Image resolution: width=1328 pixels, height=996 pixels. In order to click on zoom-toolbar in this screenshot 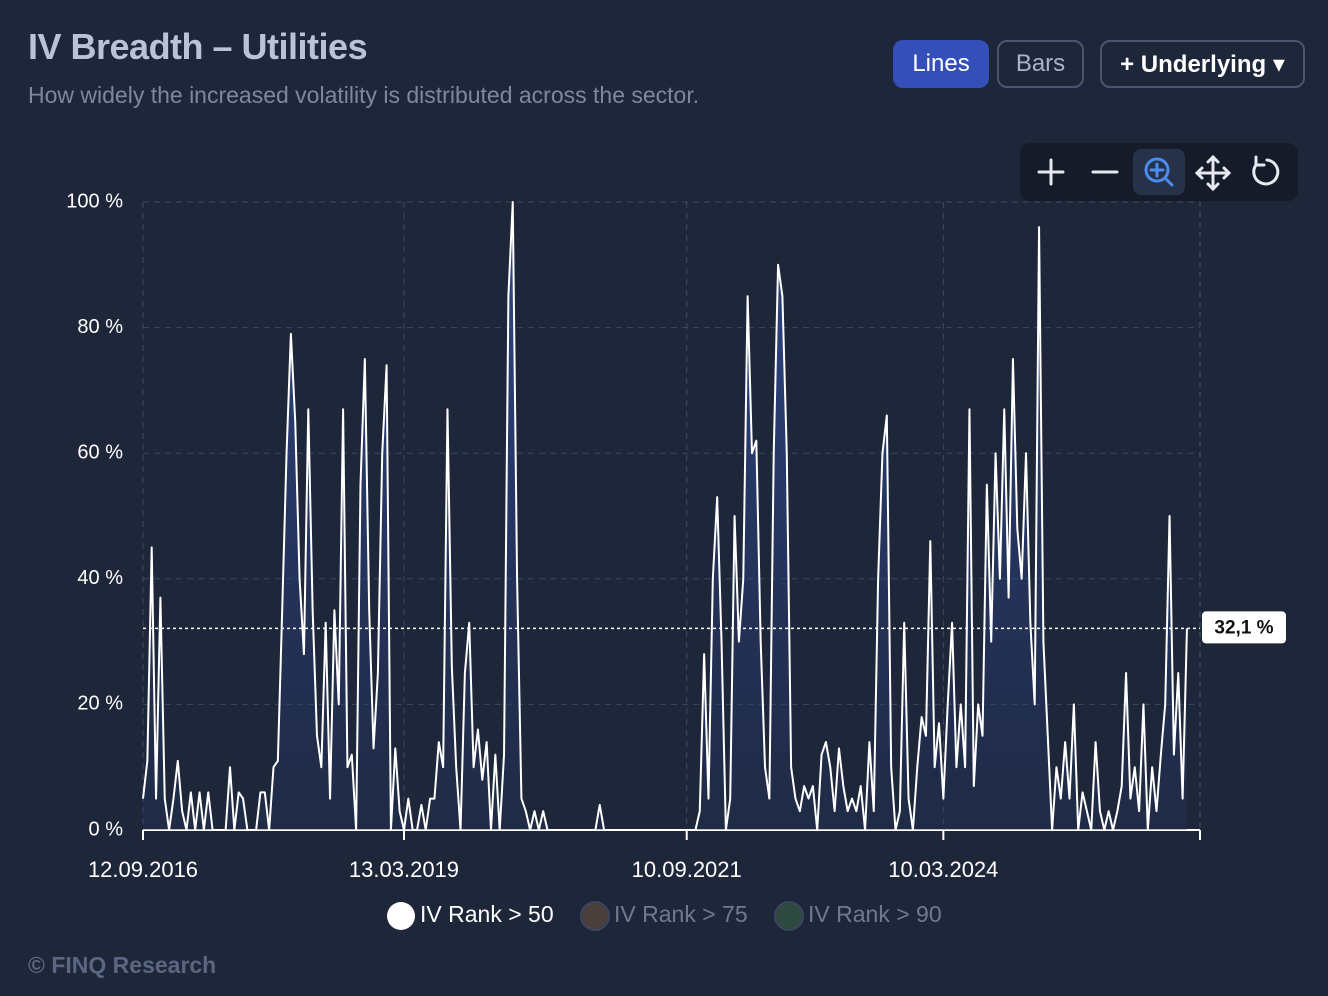, I will do `click(1159, 172)`.